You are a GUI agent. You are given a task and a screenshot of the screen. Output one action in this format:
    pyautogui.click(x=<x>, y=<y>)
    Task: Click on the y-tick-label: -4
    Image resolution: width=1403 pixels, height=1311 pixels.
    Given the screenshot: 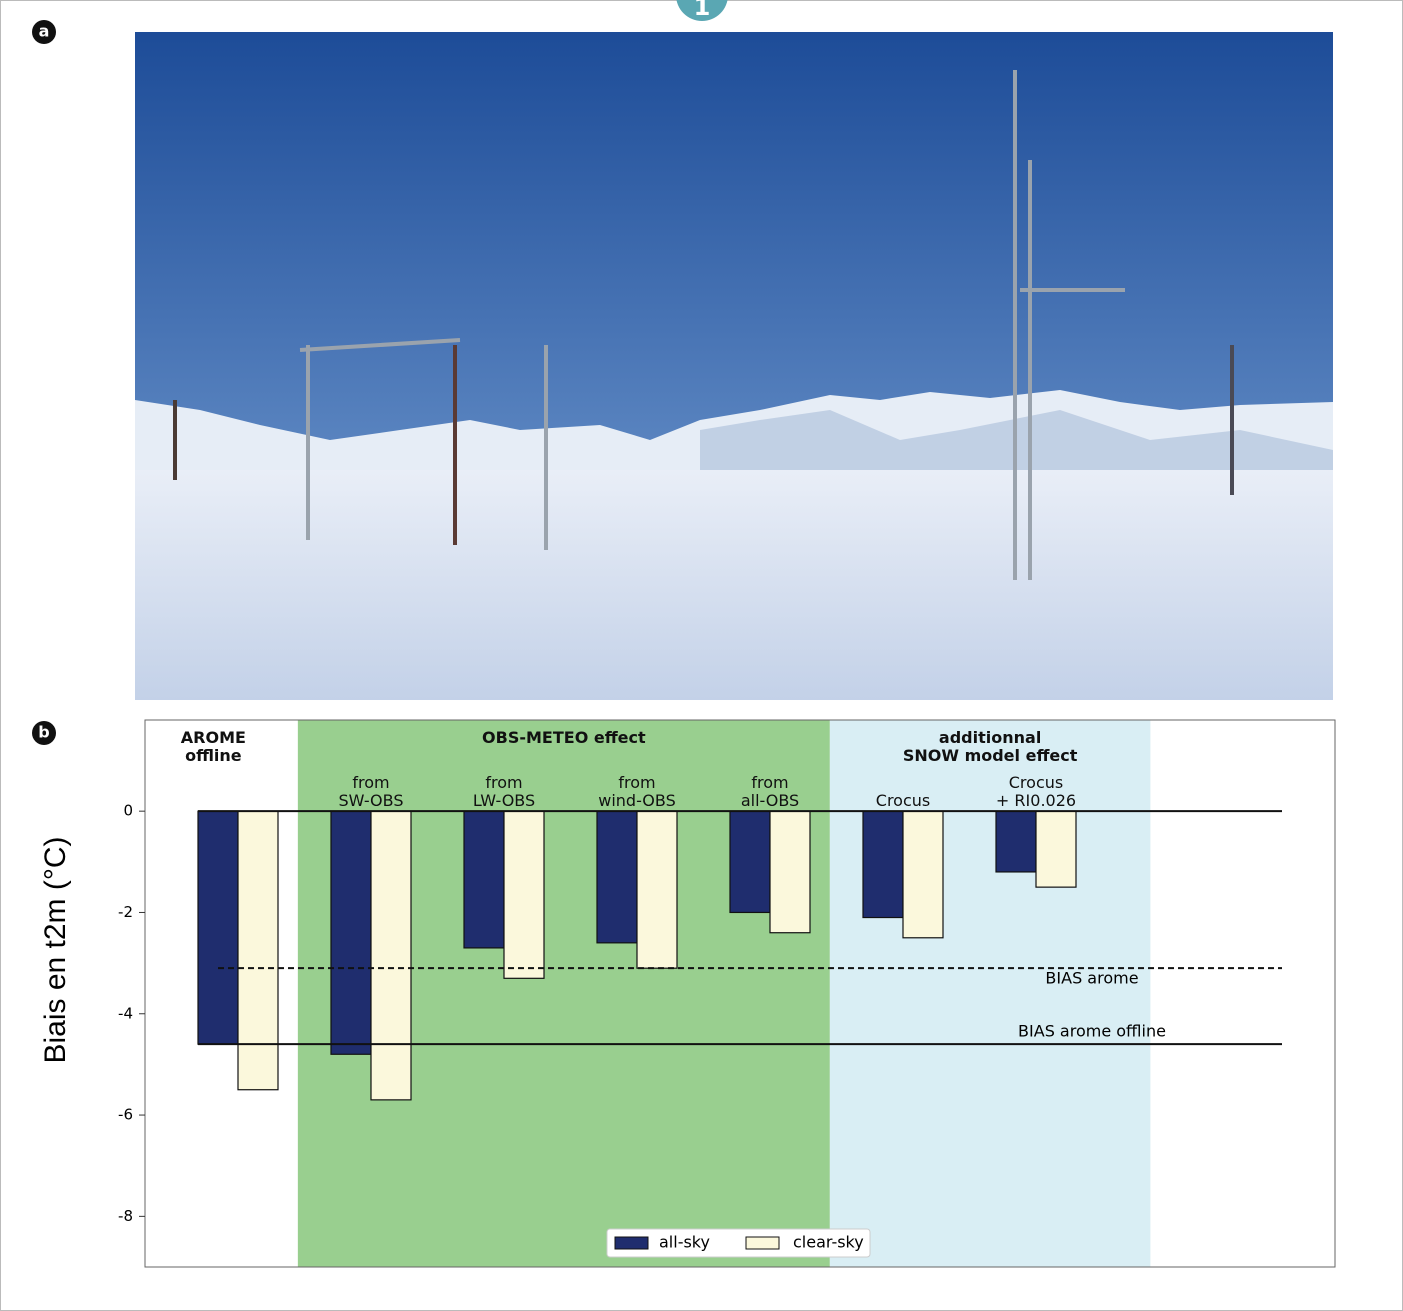 What is the action you would take?
    pyautogui.click(x=125, y=1013)
    